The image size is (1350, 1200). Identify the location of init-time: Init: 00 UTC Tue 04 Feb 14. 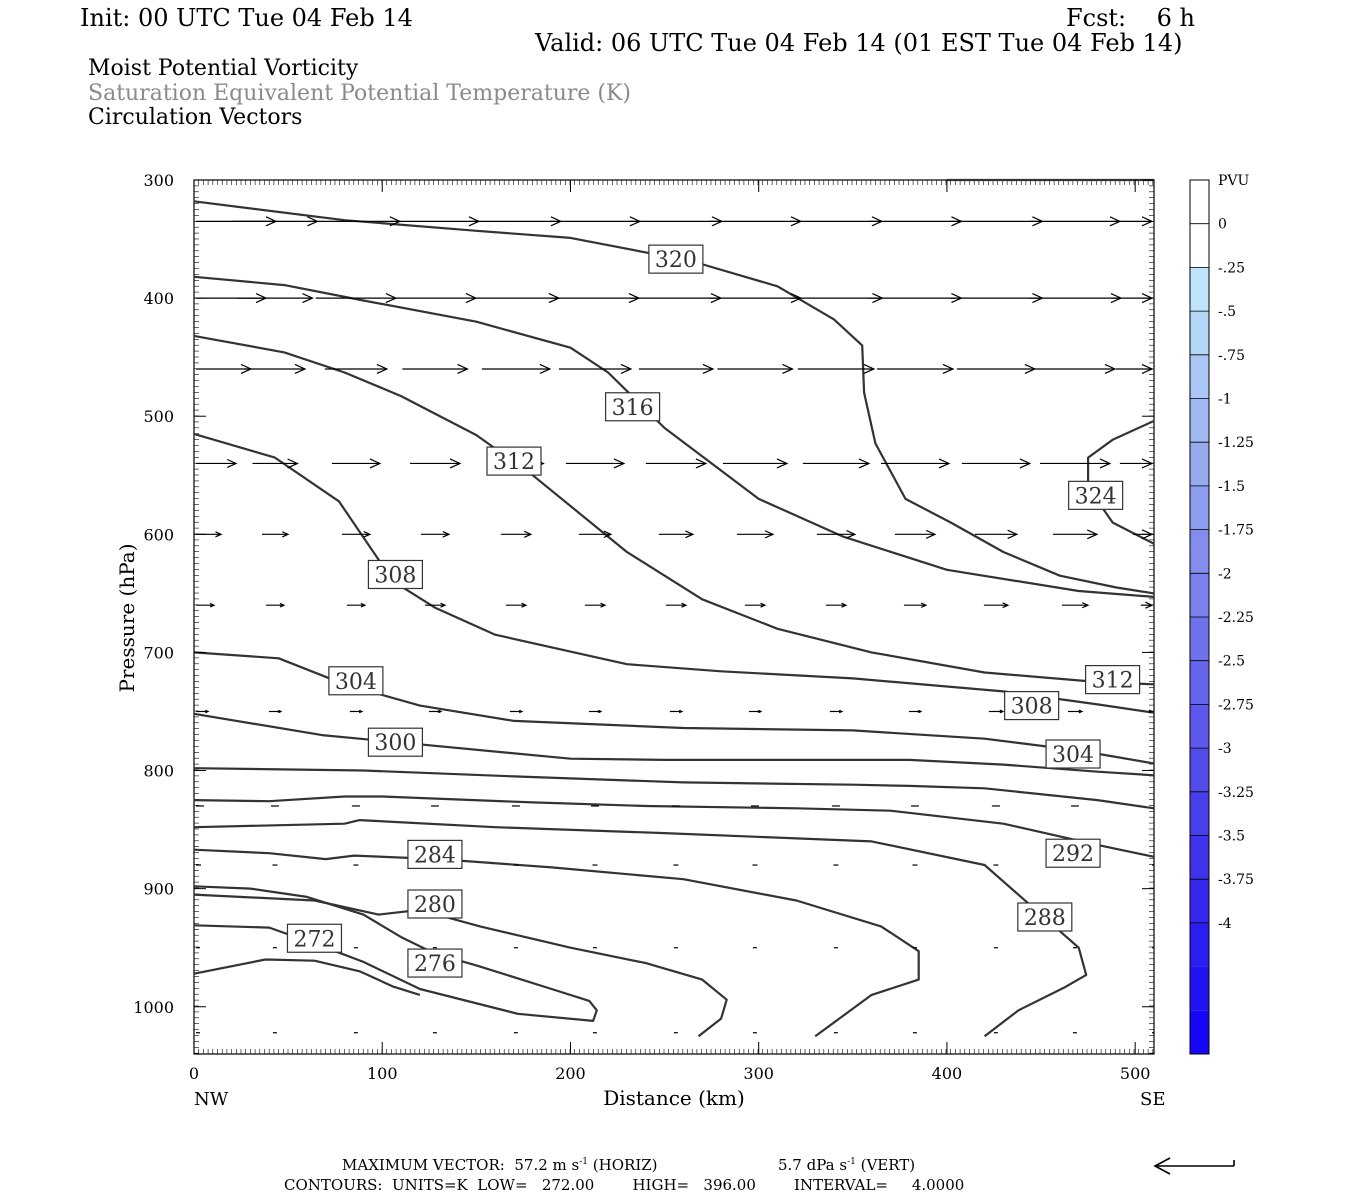
(246, 18).